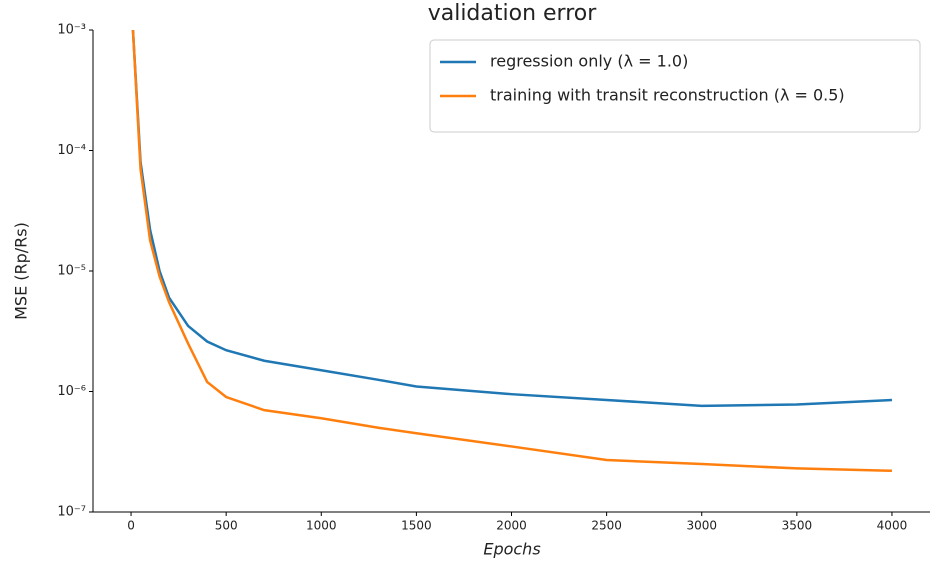 The height and width of the screenshot is (562, 931). I want to click on y-axis-label: MSE (Rp/Rs), so click(21, 271).